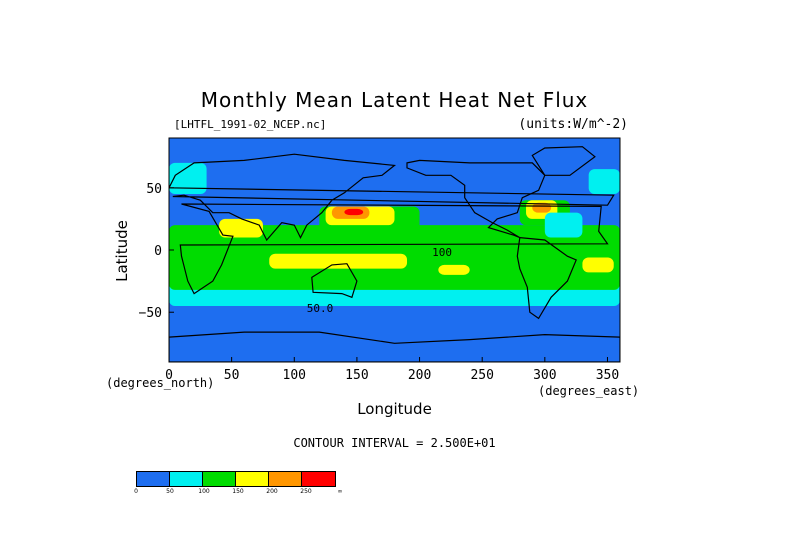  What do you see at coordinates (392, 197) in the screenshot?
I see `land-outline-eurasia` at bounding box center [392, 197].